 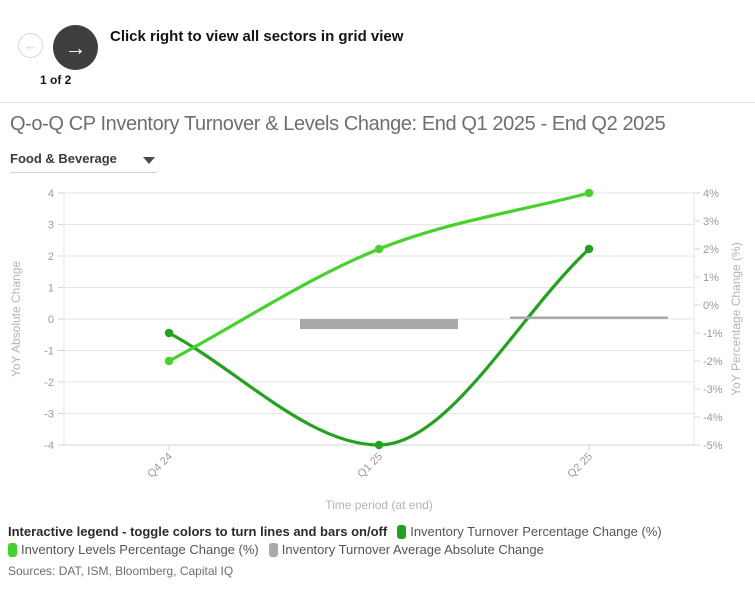 What do you see at coordinates (711, 194) in the screenshot?
I see `right-axis-tick-label: 4%` at bounding box center [711, 194].